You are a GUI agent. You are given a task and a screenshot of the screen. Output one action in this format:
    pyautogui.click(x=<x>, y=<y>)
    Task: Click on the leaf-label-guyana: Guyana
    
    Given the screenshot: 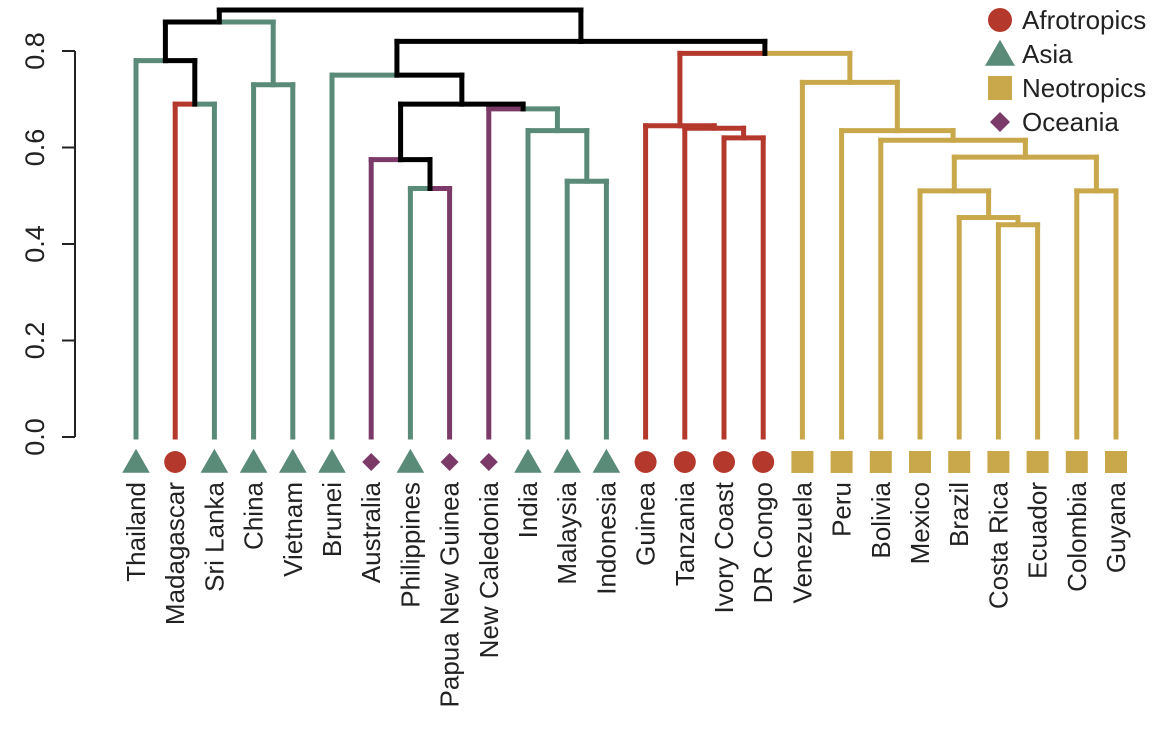 What is the action you would take?
    pyautogui.click(x=1116, y=527)
    